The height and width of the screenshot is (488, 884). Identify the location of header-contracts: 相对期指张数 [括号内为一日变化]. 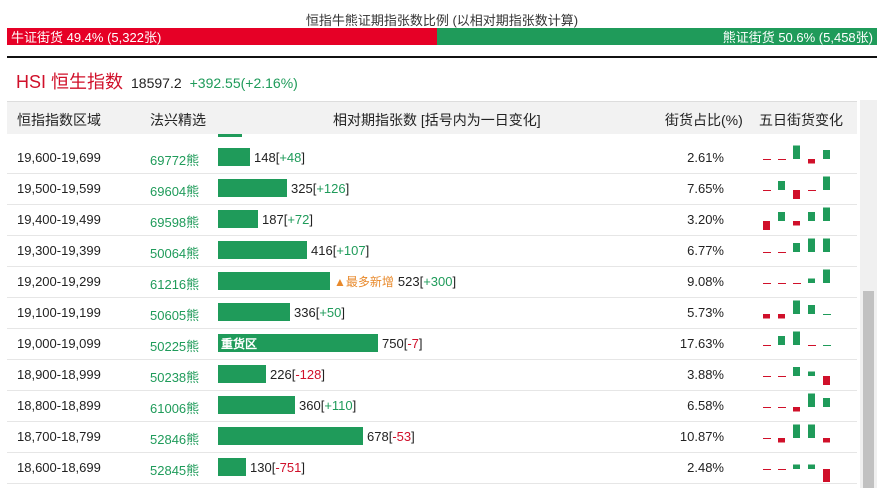
(437, 120).